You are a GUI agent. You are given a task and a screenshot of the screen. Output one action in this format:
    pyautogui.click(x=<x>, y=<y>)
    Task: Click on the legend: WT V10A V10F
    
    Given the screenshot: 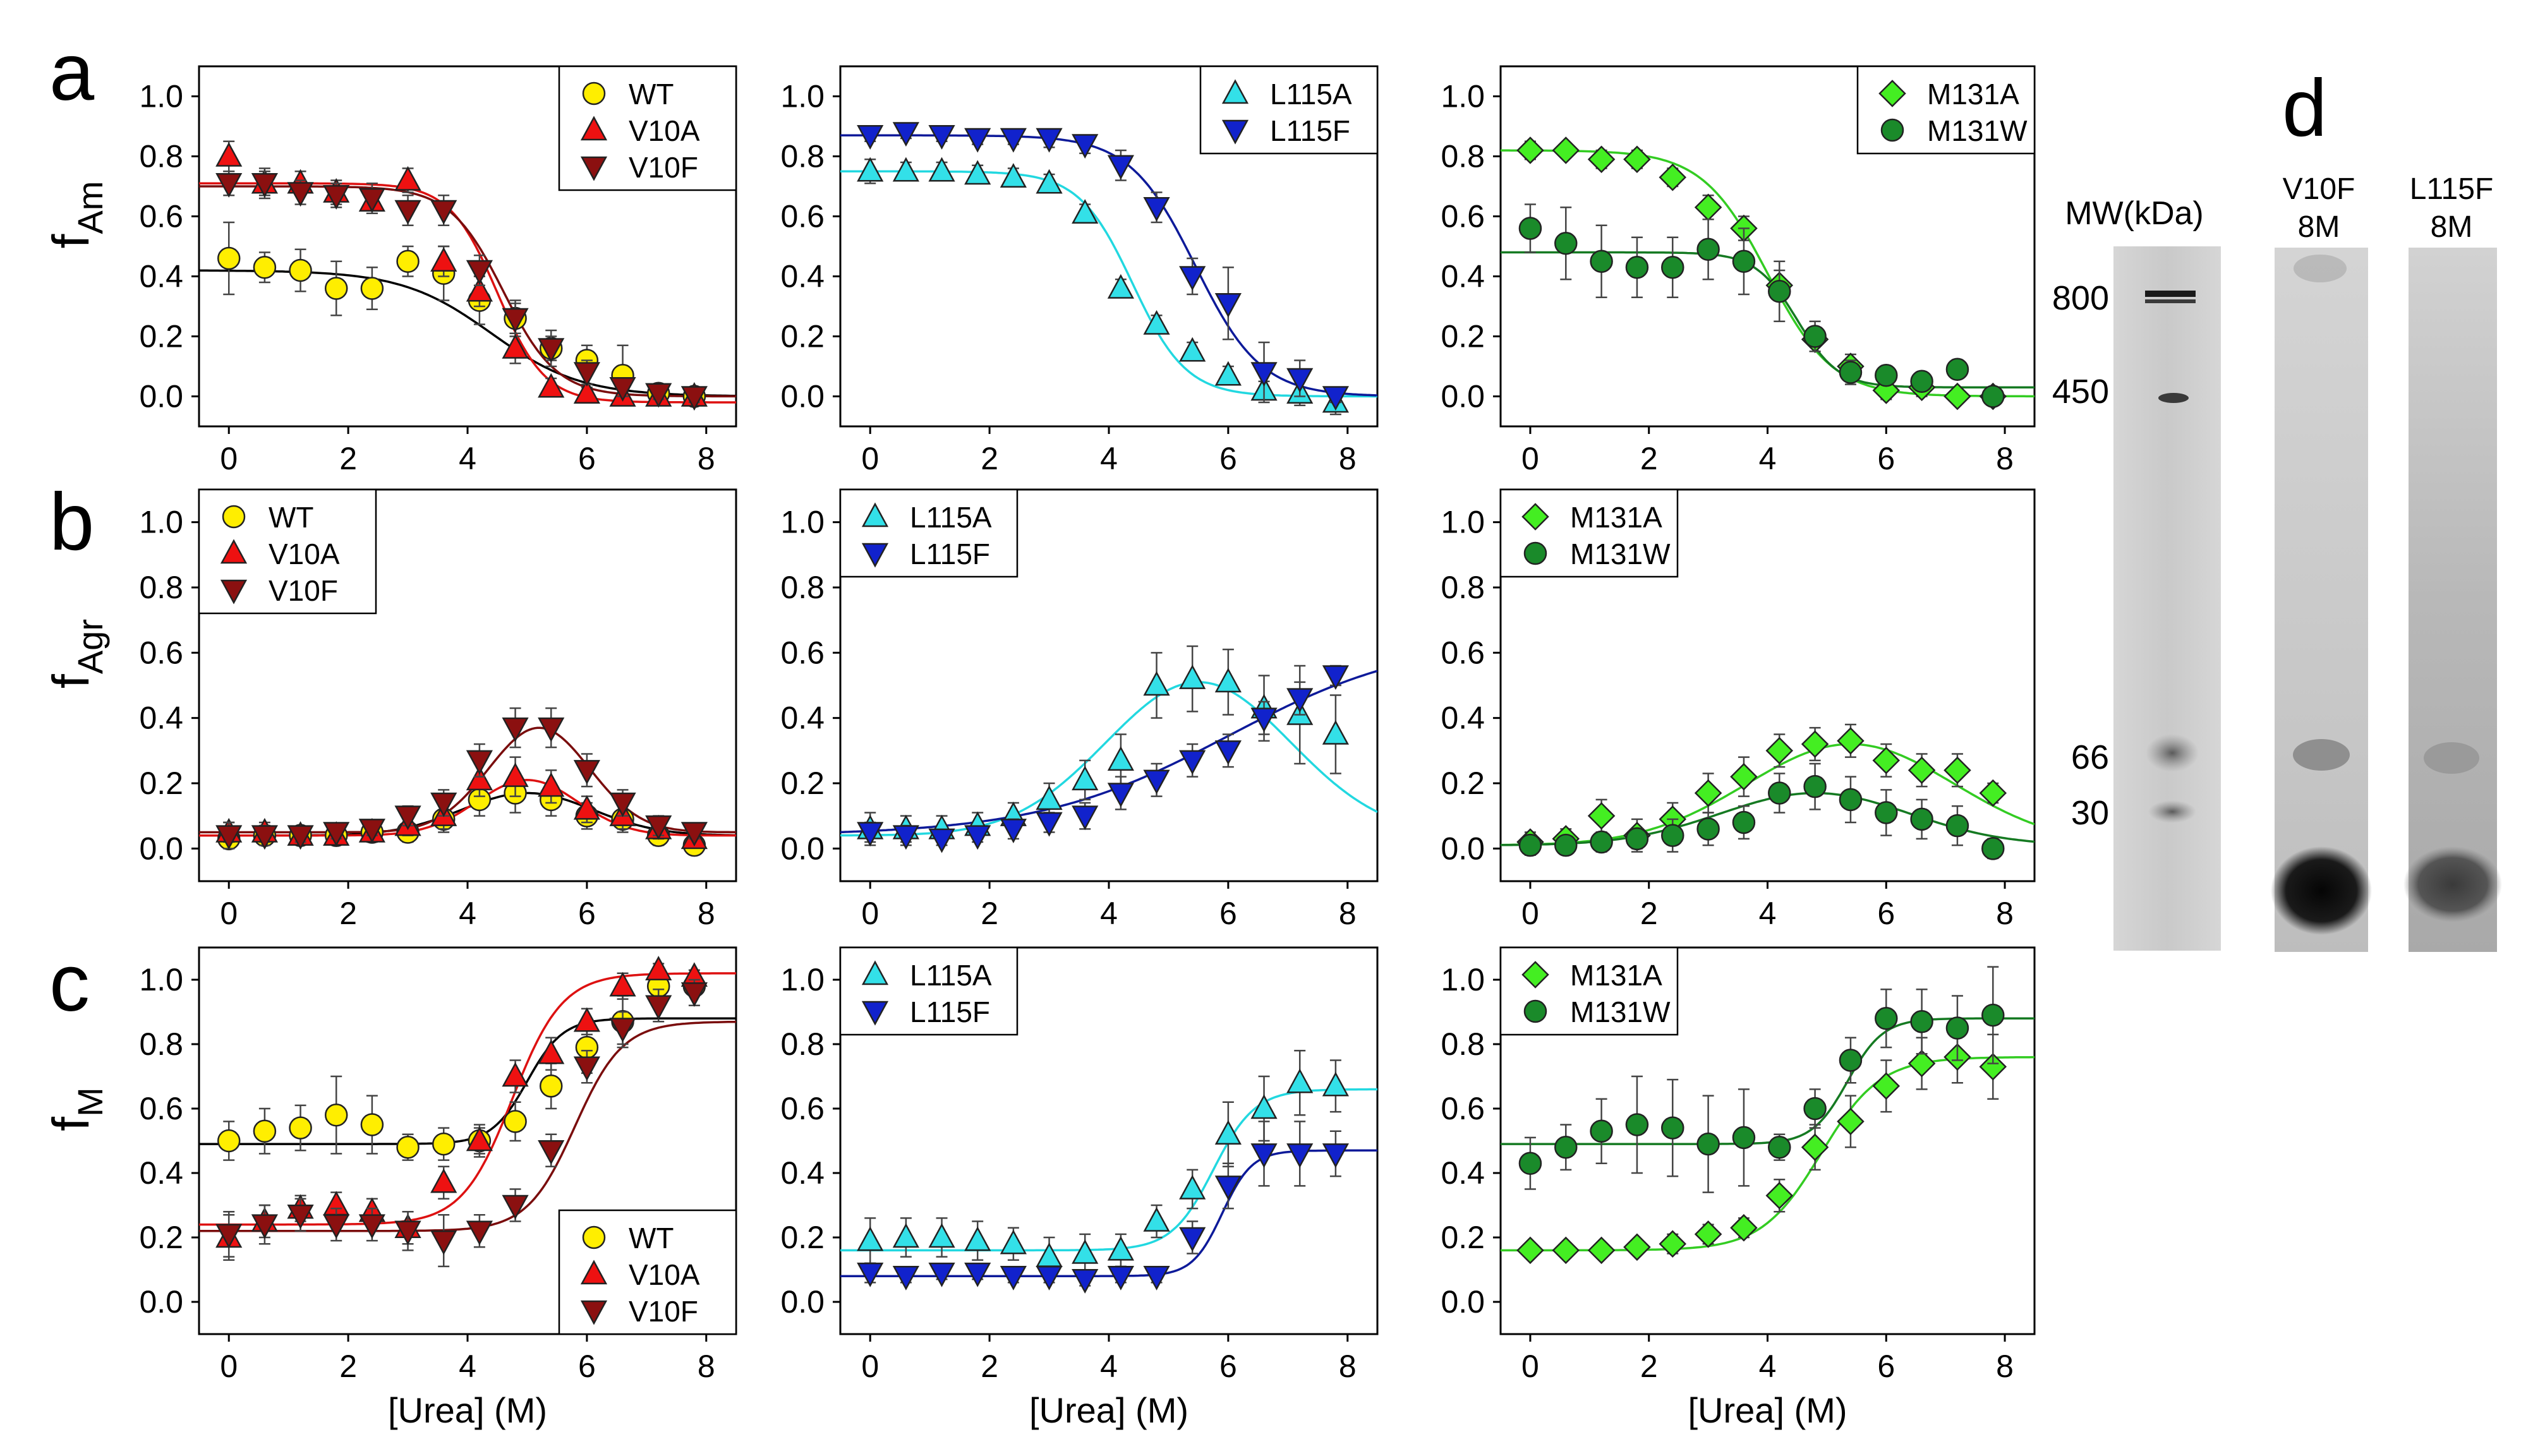 What is the action you would take?
    pyautogui.click(x=647, y=1272)
    